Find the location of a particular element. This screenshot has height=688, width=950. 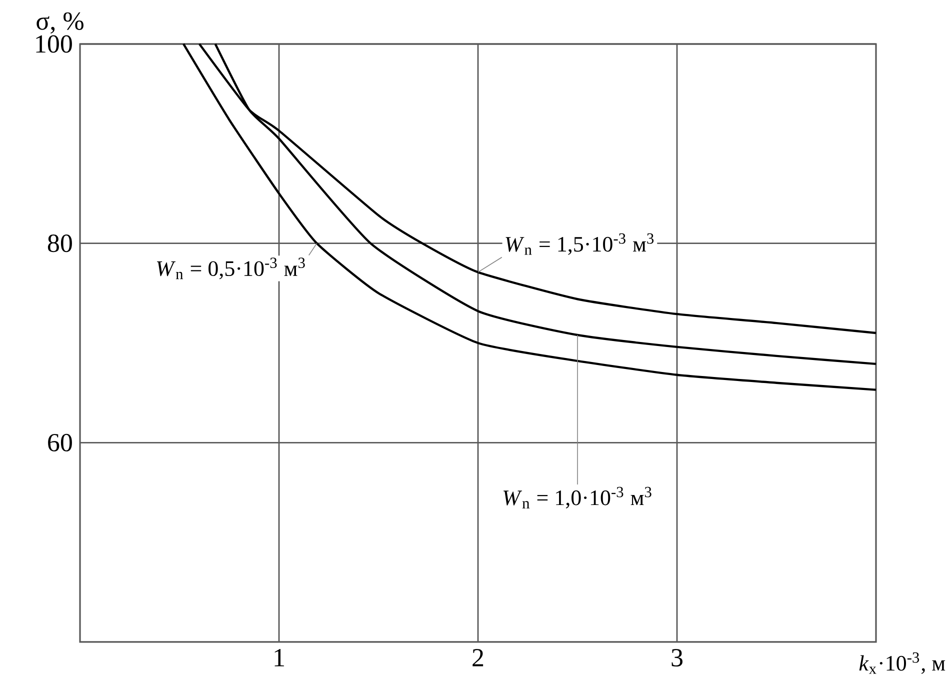

x-tick-label: 1 is located at coordinates (279, 657).